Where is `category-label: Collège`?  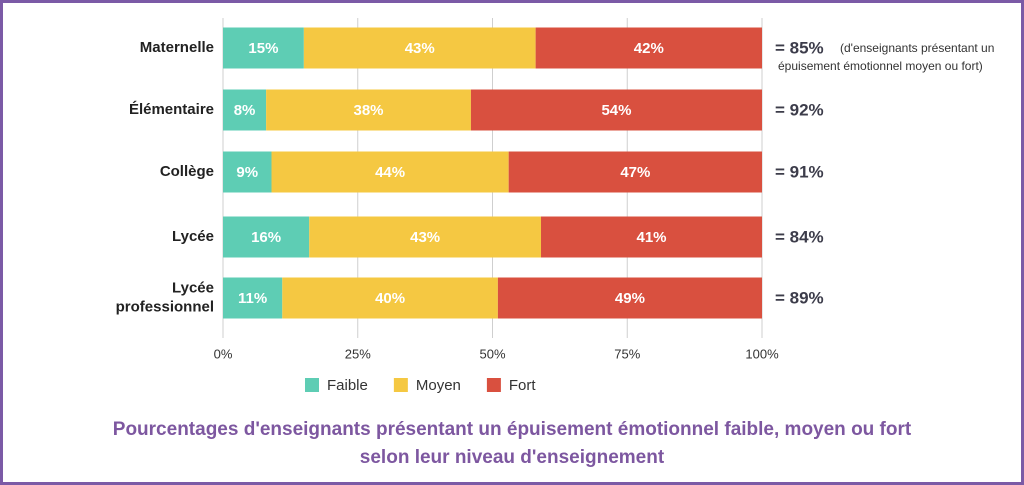 category-label: Collège is located at coordinates (187, 171).